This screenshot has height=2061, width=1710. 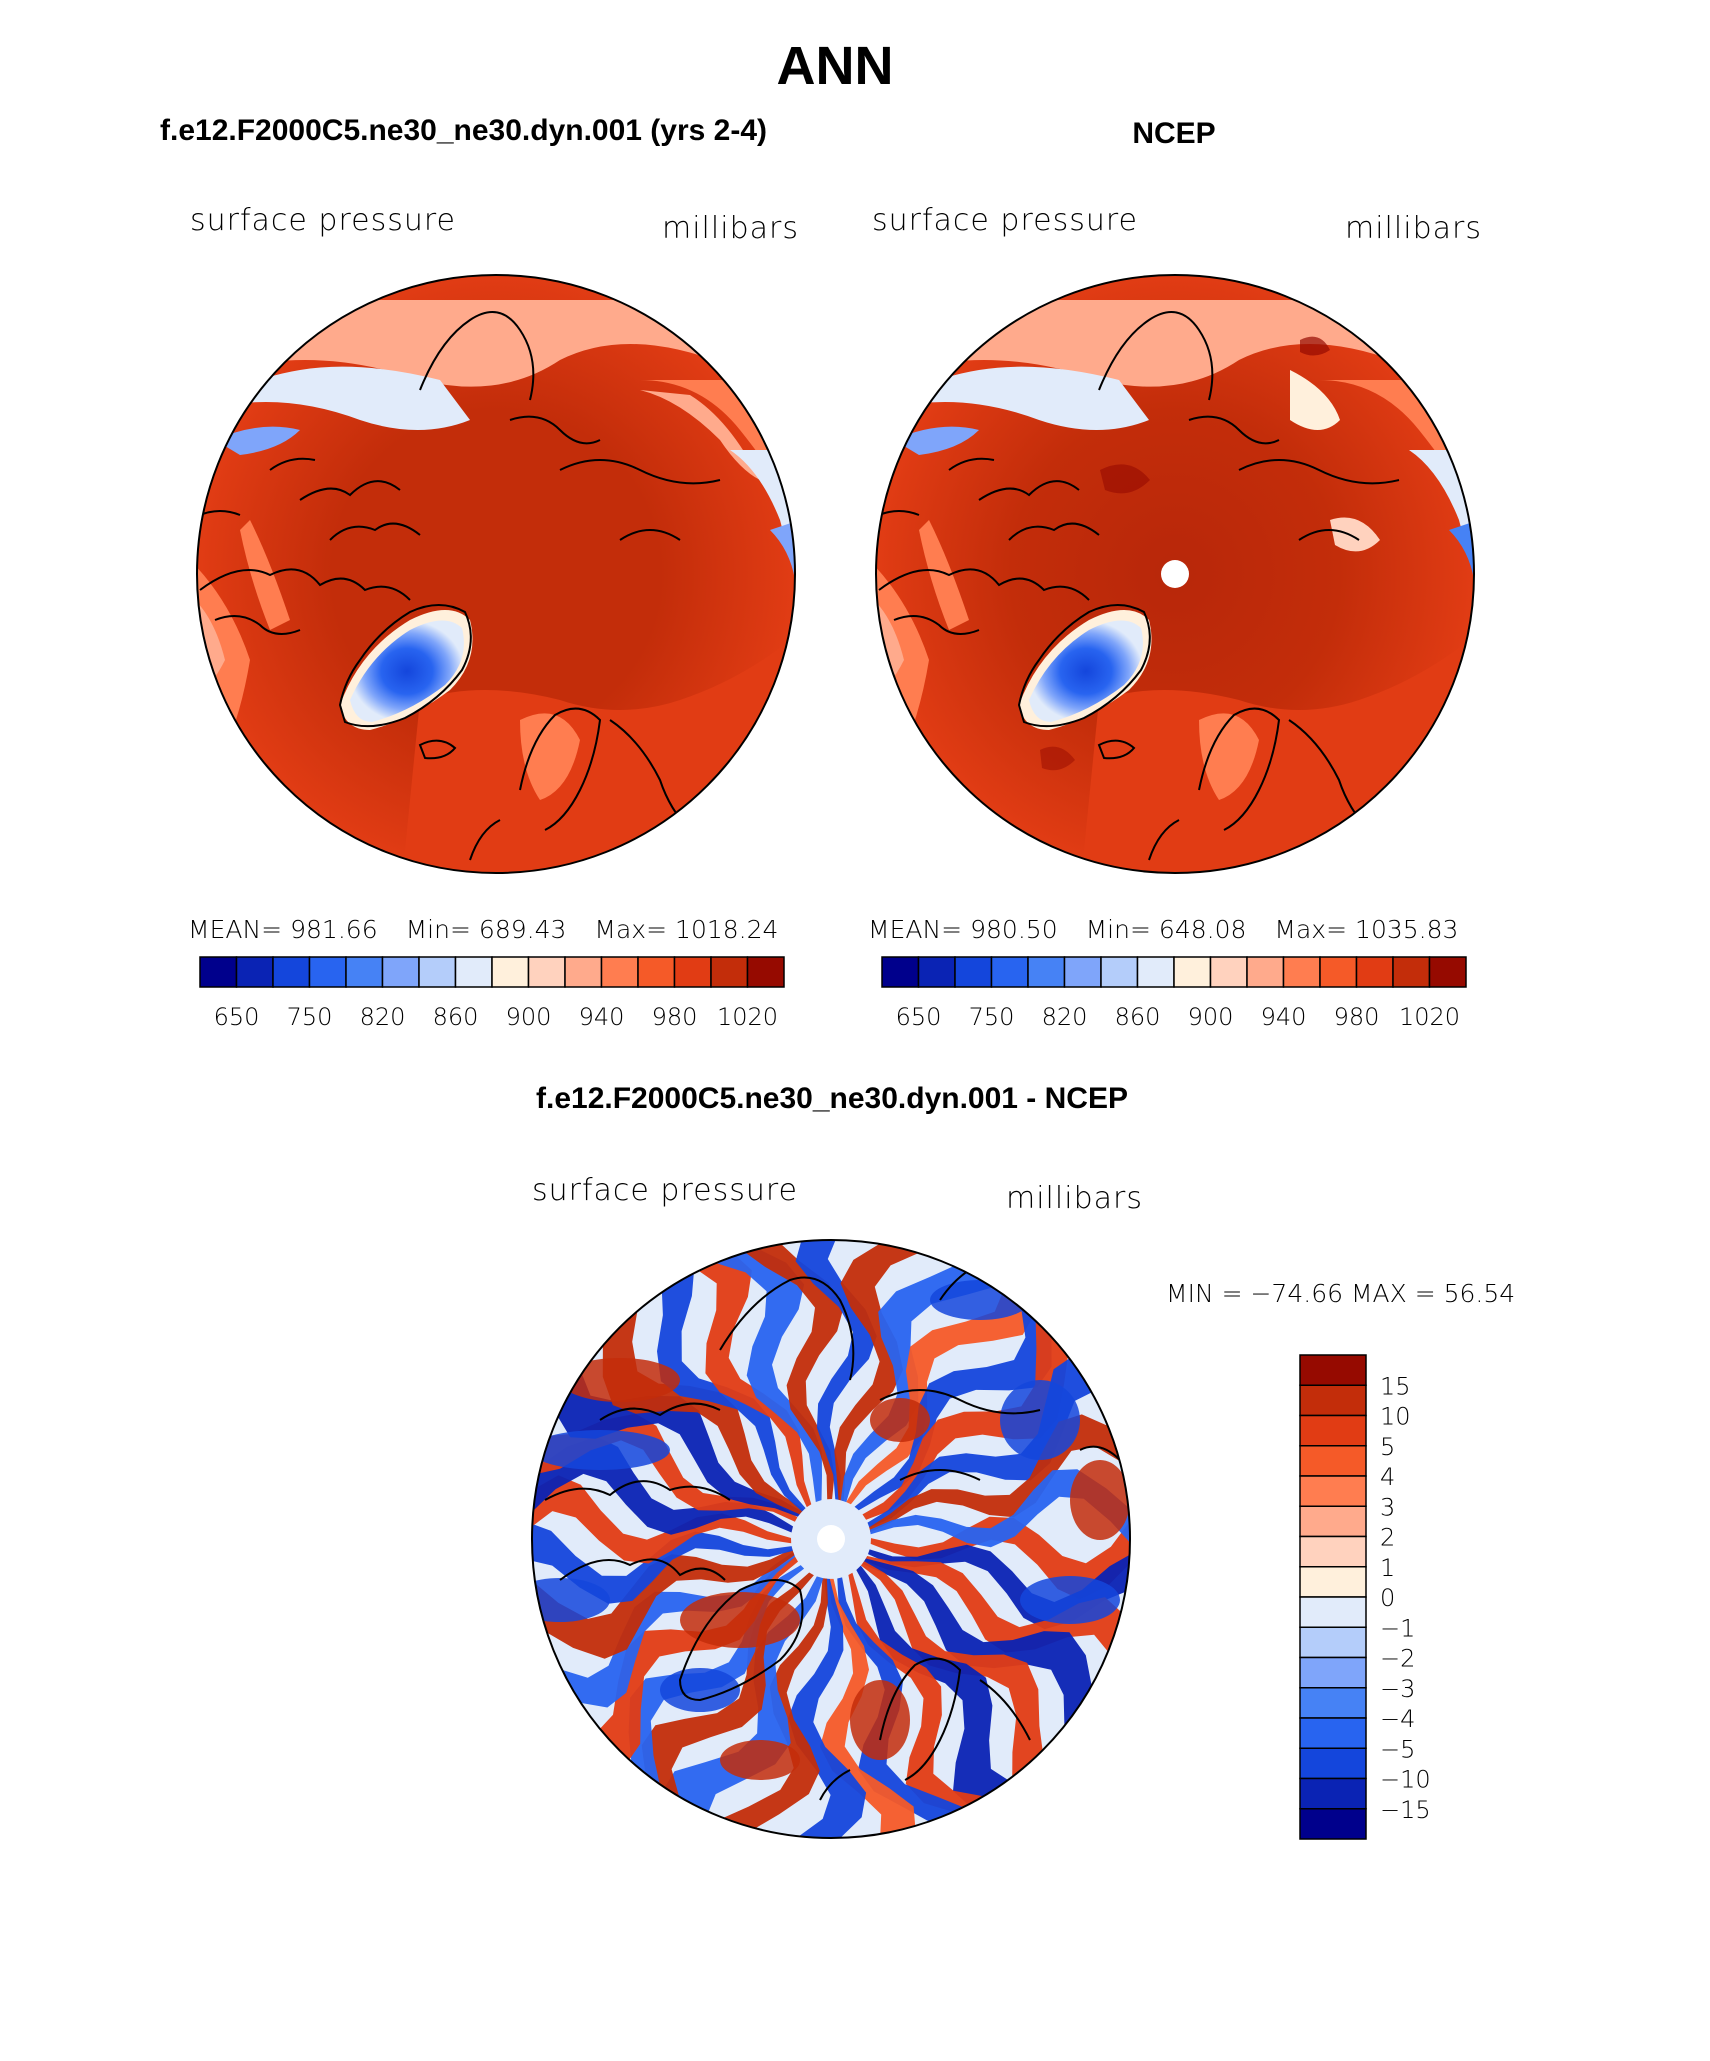 I want to click on colorbar-difference-tick-label: −1, so click(x=1397, y=1628).